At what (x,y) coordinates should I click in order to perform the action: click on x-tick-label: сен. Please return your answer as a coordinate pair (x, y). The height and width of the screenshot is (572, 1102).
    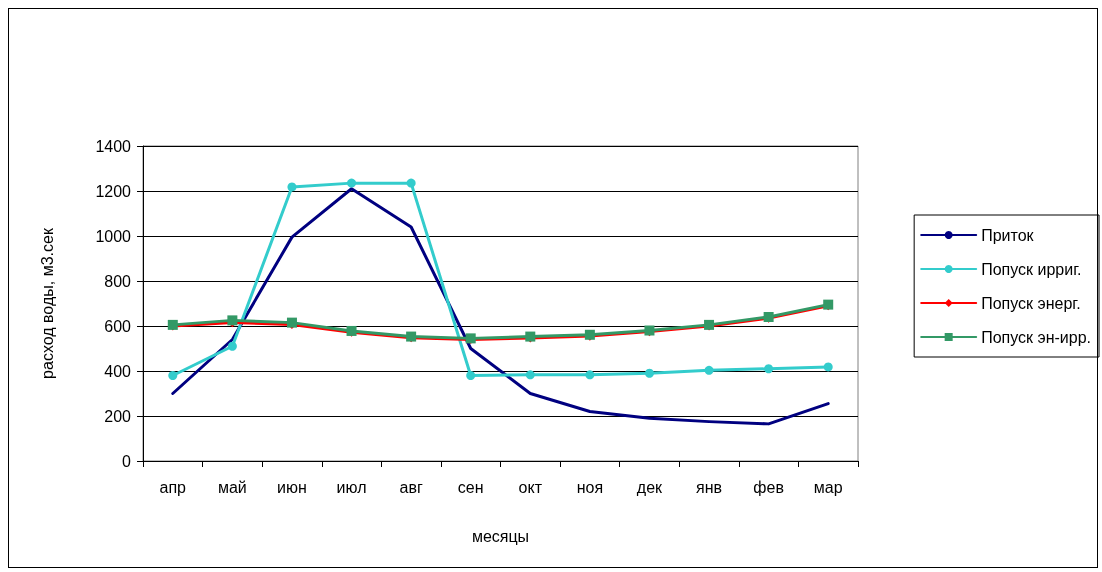
    Looking at the image, I should click on (470, 487).